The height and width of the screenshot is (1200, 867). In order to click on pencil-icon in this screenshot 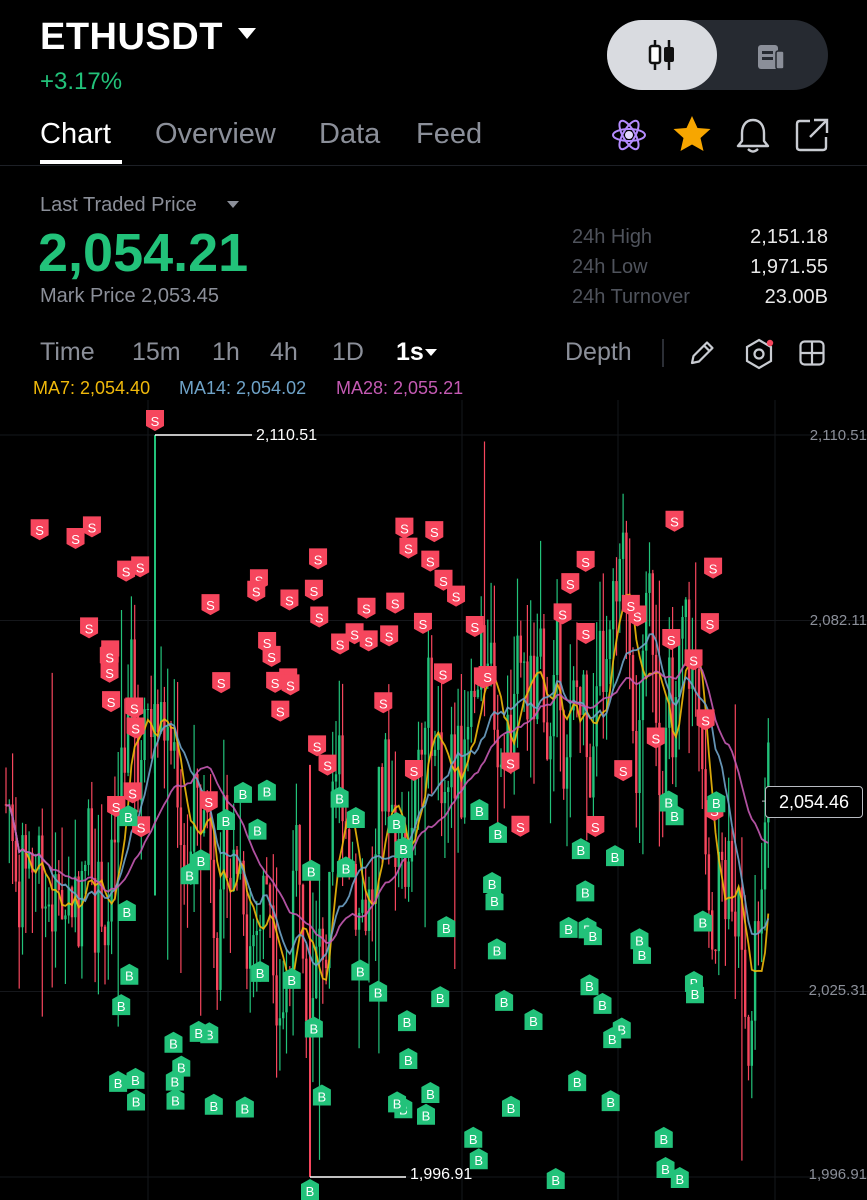, I will do `click(702, 353)`.